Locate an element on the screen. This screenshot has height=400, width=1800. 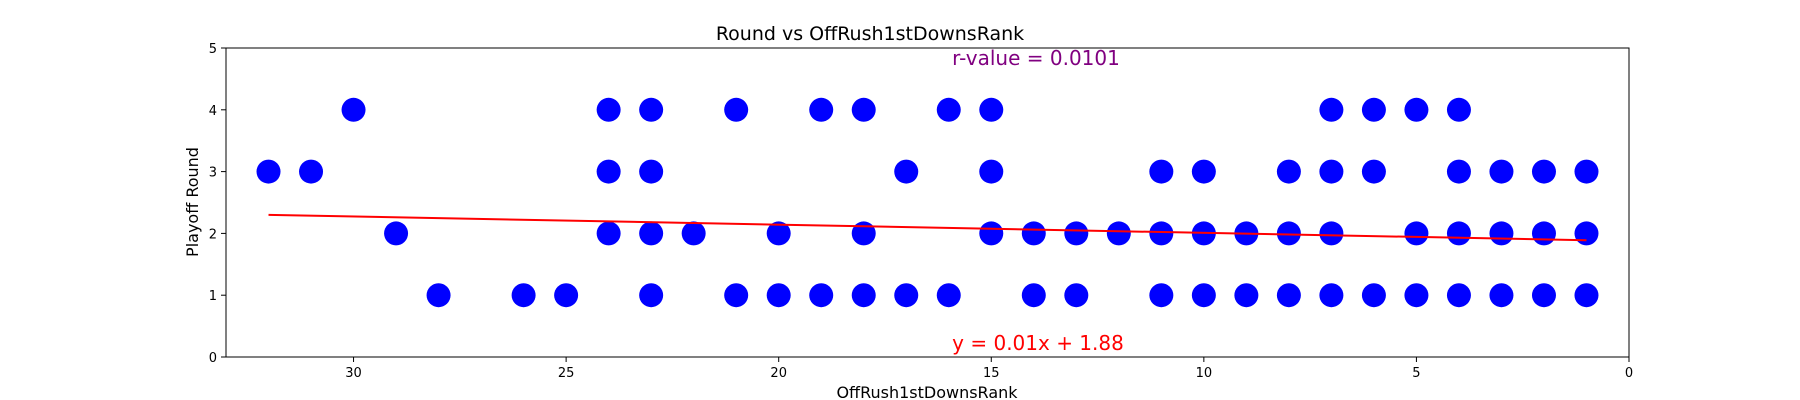
x-tick-label: 0 is located at coordinates (1629, 373).